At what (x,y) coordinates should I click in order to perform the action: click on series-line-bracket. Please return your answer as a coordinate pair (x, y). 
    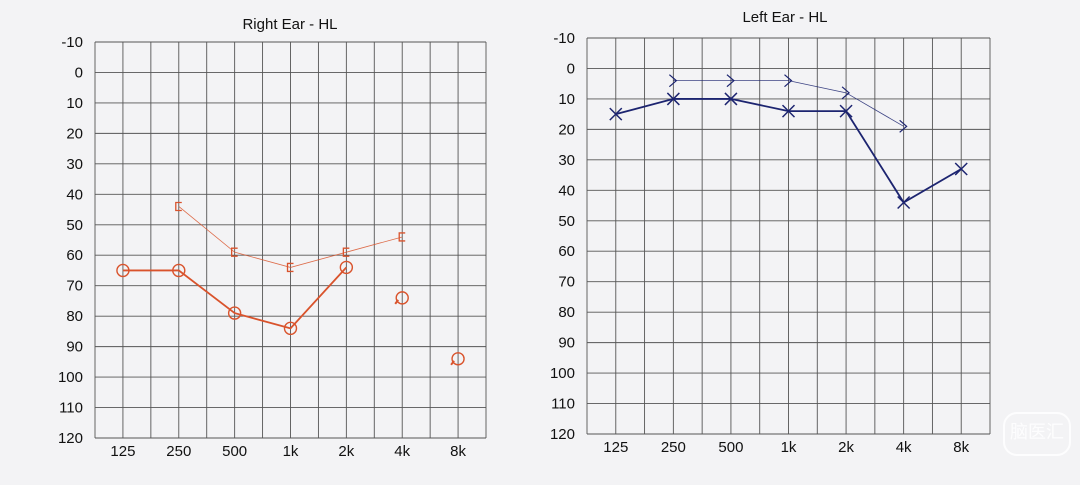
    Looking at the image, I should click on (290, 237).